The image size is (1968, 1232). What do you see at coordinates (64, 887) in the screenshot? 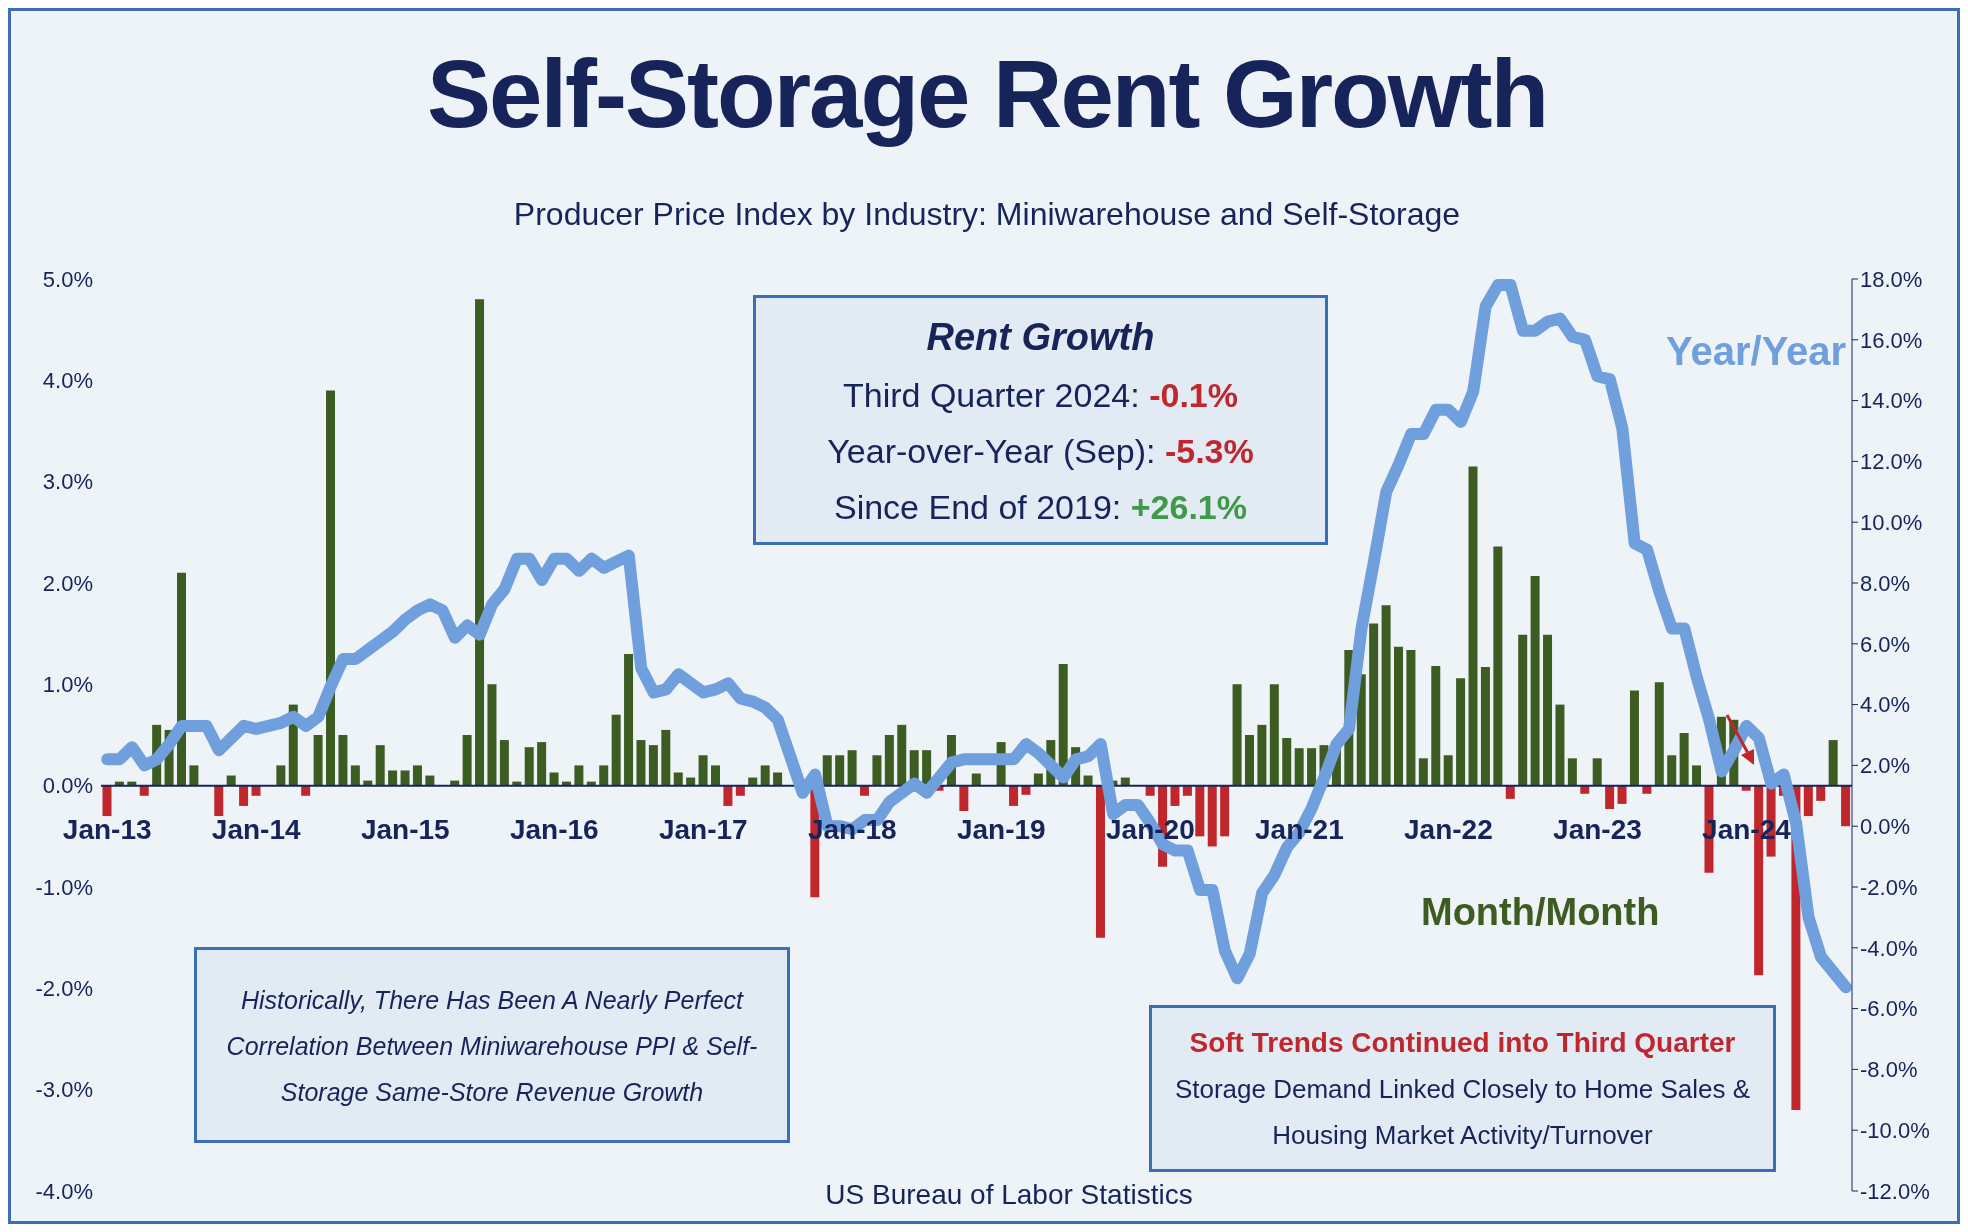
I see `y-tick-label: -1.0%` at bounding box center [64, 887].